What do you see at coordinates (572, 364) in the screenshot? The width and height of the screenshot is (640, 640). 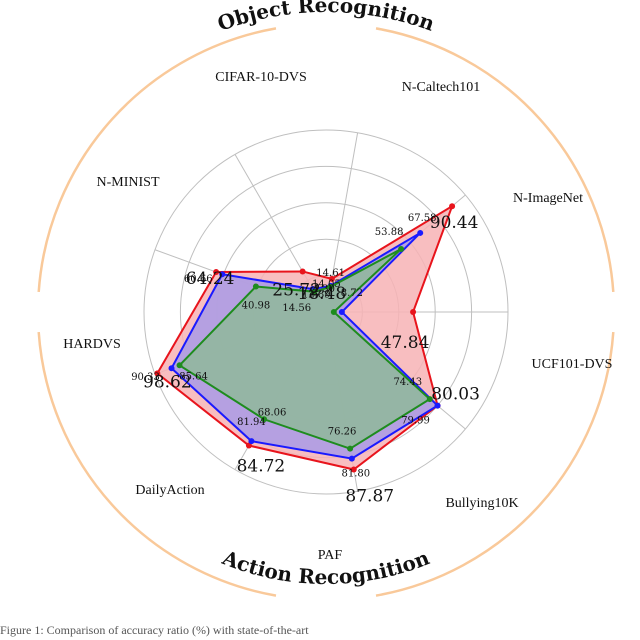 I see `axis-label: UCF101-DVS` at bounding box center [572, 364].